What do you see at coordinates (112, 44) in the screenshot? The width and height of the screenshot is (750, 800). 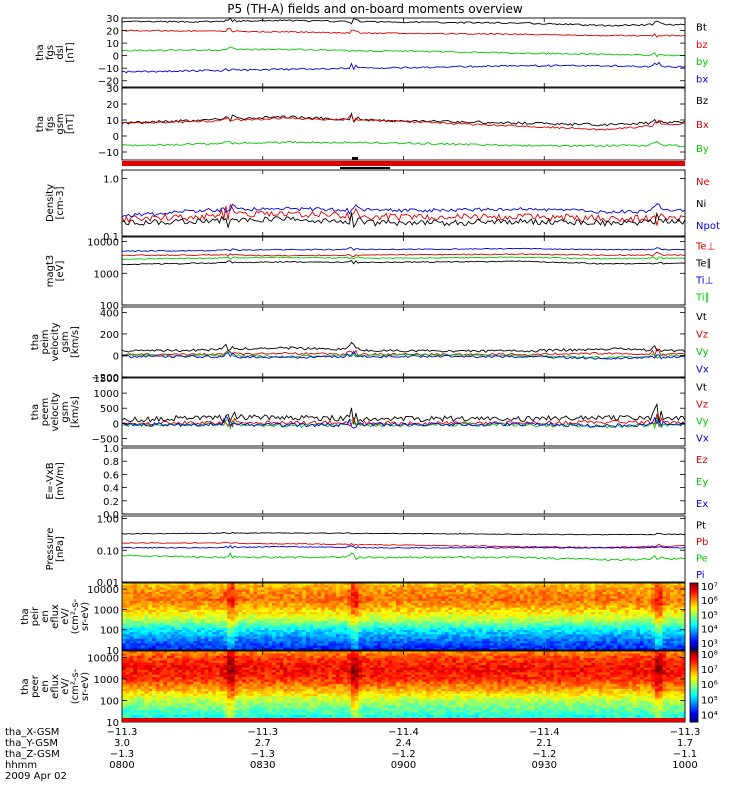 I see `y-tick-label: 10` at bounding box center [112, 44].